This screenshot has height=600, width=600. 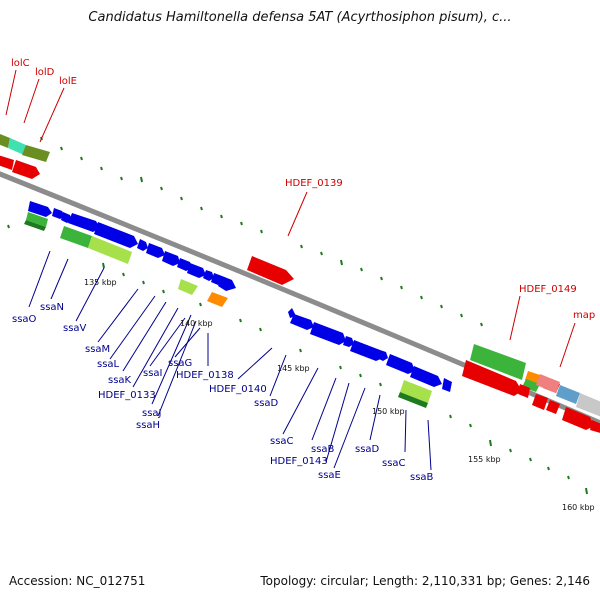 What do you see at coordinates (588, 405) in the screenshot?
I see `feature-silver-right` at bounding box center [588, 405].